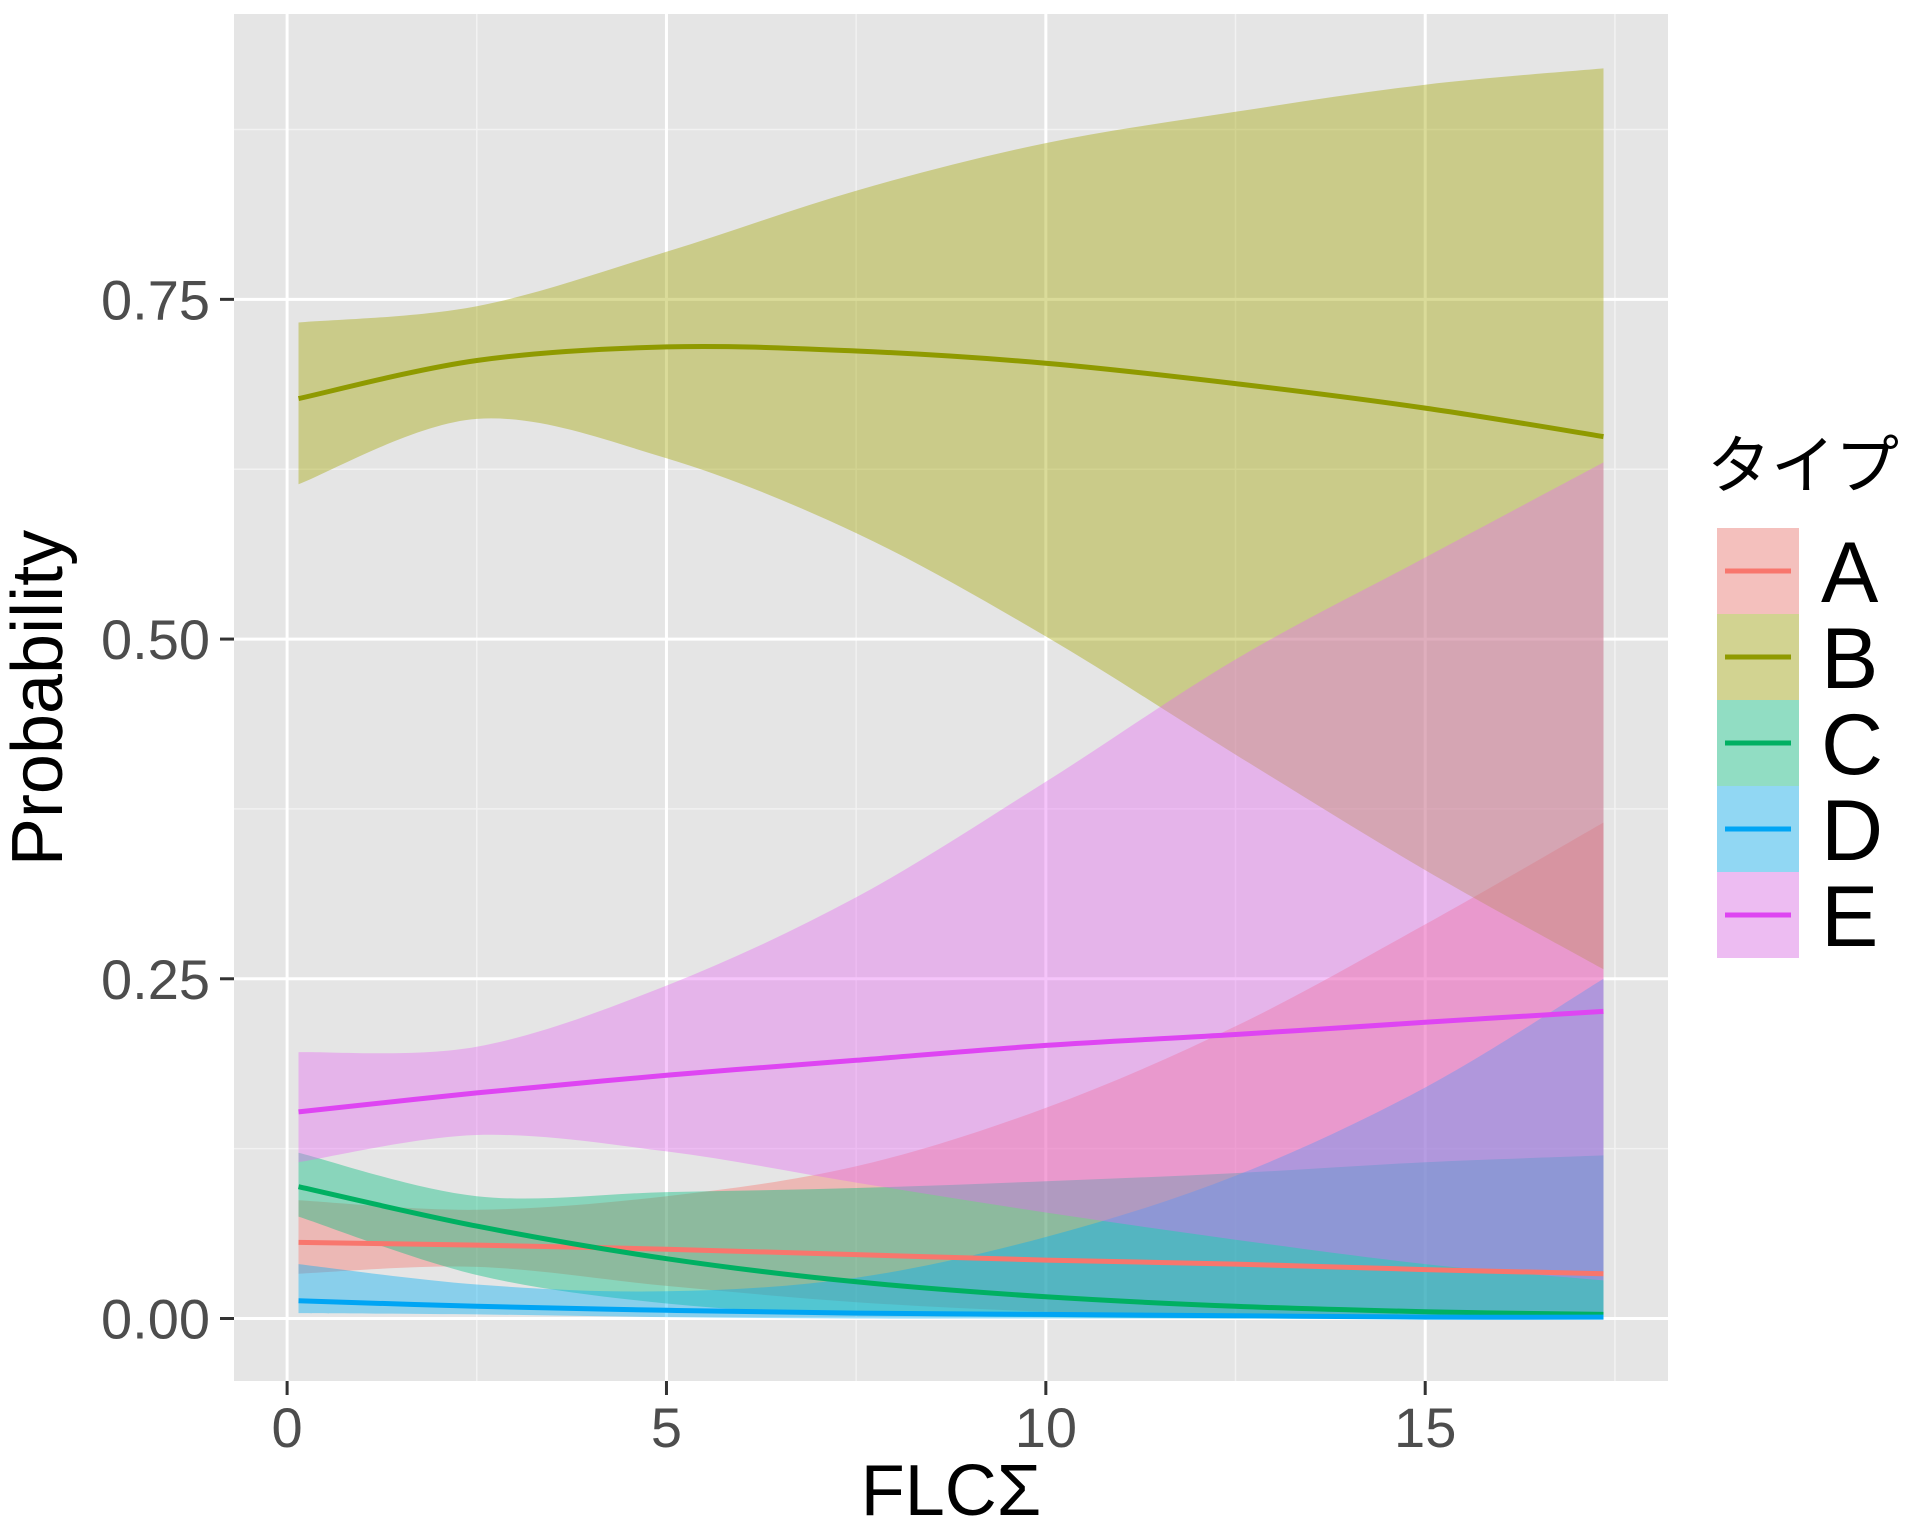 Image resolution: width=1920 pixels, height=1536 pixels. Describe the element at coordinates (155, 299) in the screenshot. I see `y-tick-label: 0.75` at that location.